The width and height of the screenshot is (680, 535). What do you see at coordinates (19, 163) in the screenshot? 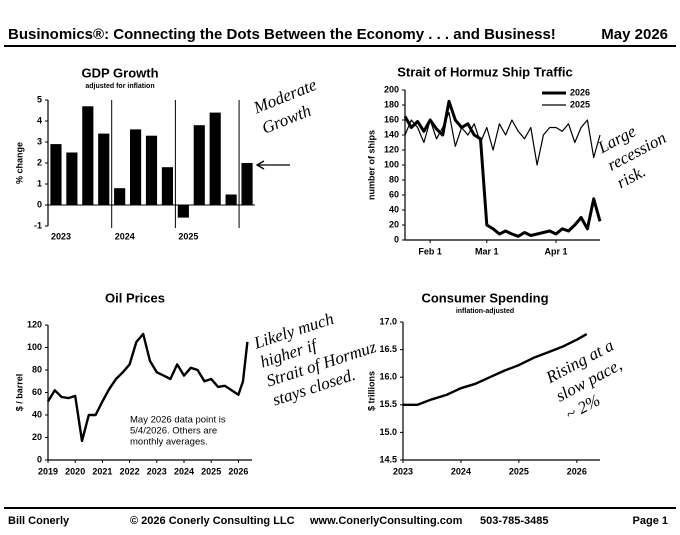
I see `y-axis-label: % change` at bounding box center [19, 163].